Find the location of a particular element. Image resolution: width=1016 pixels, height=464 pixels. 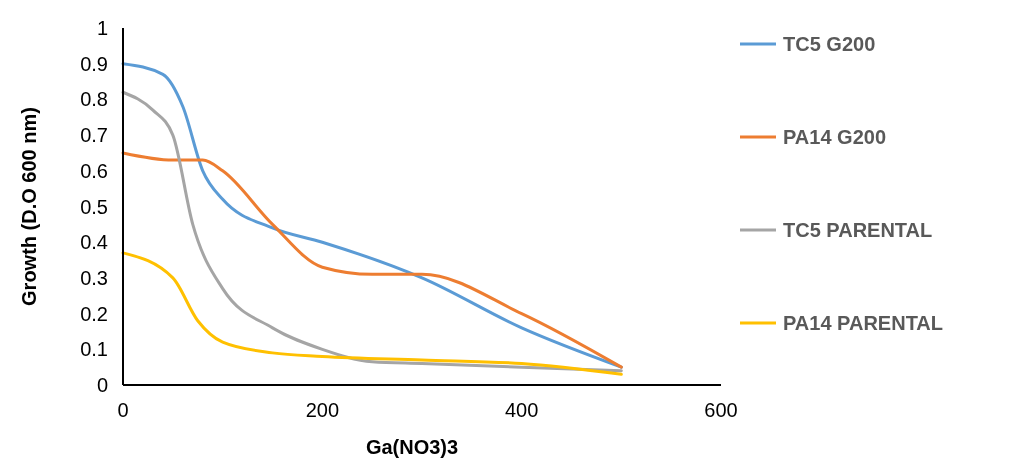

y-tick-label: 0.8 is located at coordinates (94, 99).